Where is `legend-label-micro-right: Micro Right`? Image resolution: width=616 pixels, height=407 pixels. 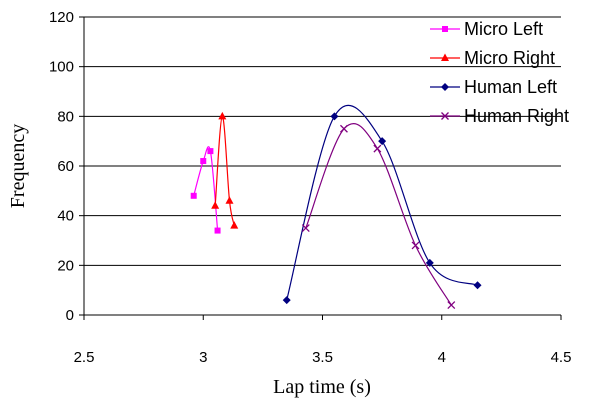 legend-label-micro-right: Micro Right is located at coordinates (509, 58).